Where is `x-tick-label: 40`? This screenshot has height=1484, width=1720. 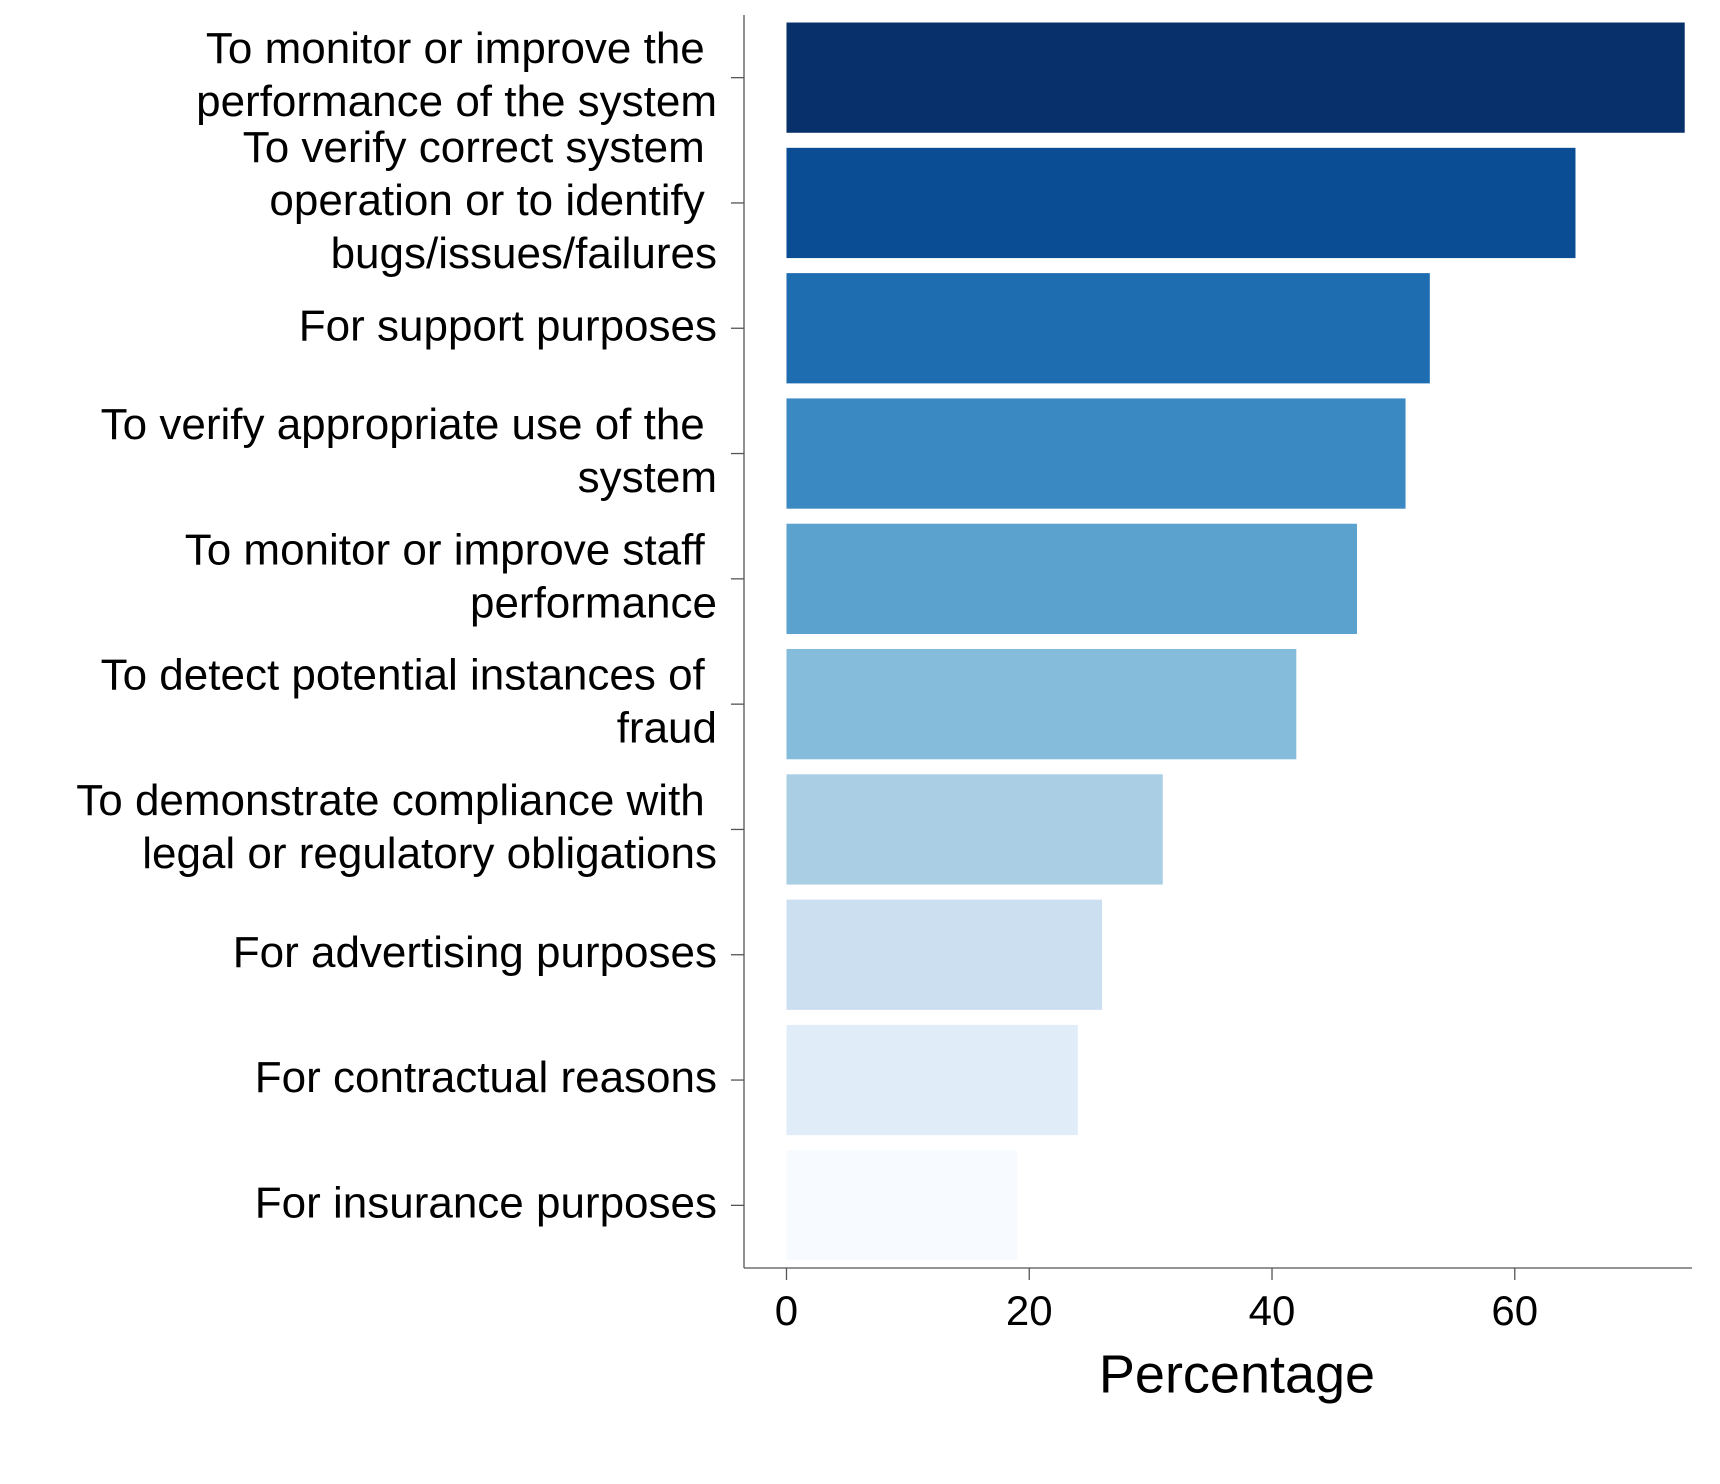
x-tick-label: 40 is located at coordinates (1272, 1310).